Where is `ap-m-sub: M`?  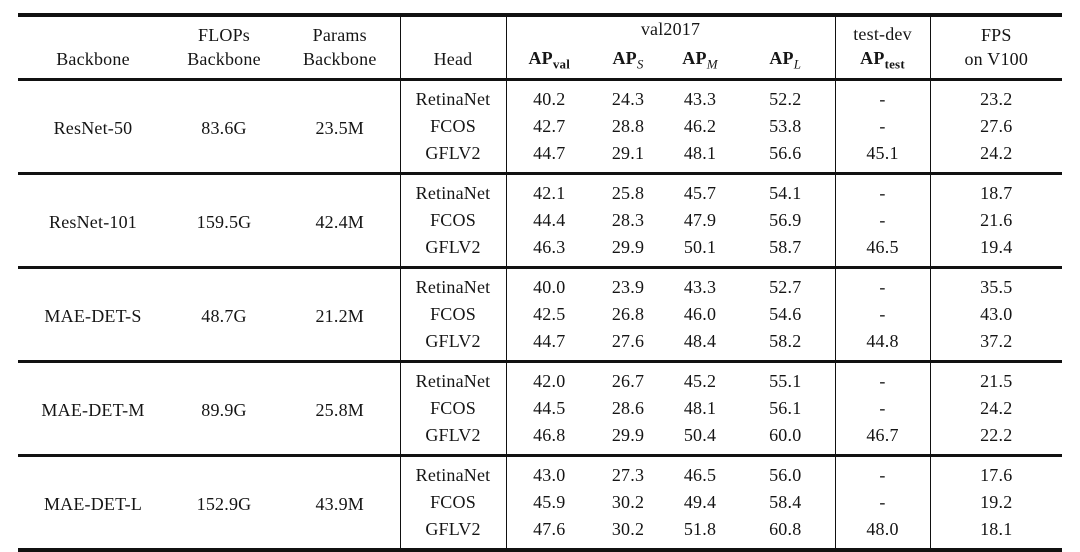 ap-m-sub: M is located at coordinates (712, 64).